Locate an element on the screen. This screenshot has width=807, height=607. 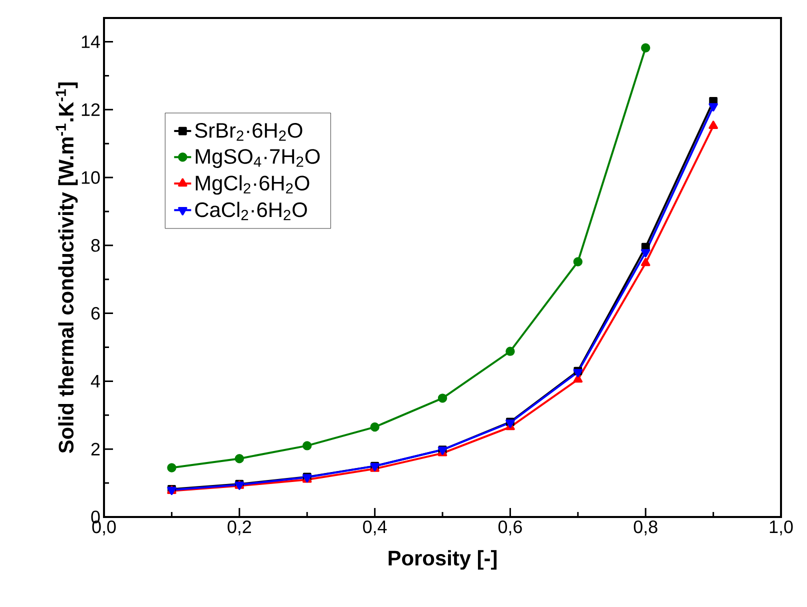
x-axis-title: Porosity [-] is located at coordinates (442, 560).